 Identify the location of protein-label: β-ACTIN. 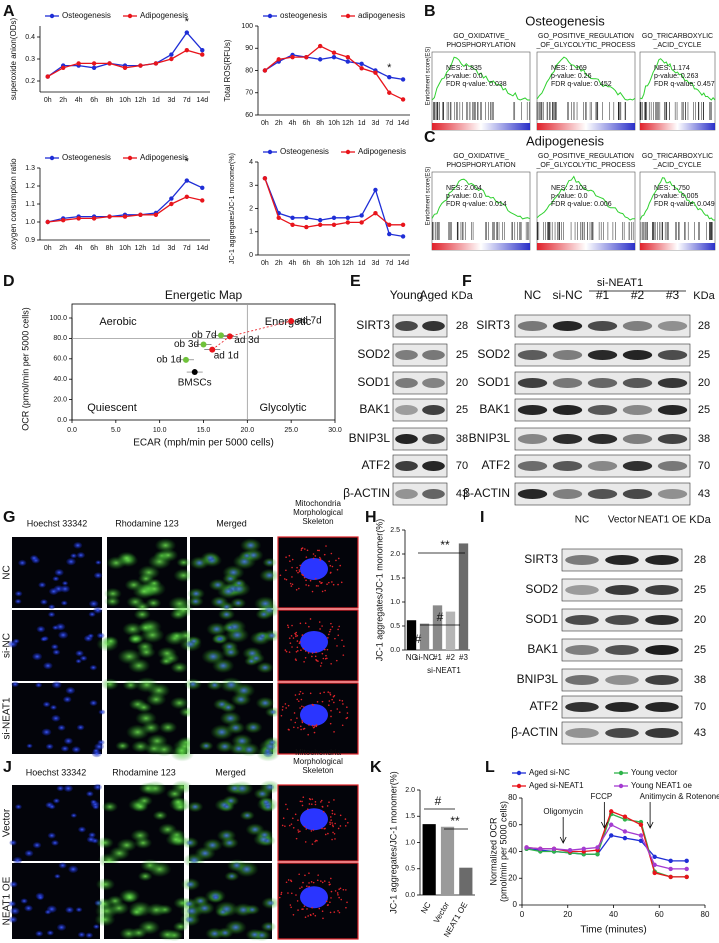
(366, 493).